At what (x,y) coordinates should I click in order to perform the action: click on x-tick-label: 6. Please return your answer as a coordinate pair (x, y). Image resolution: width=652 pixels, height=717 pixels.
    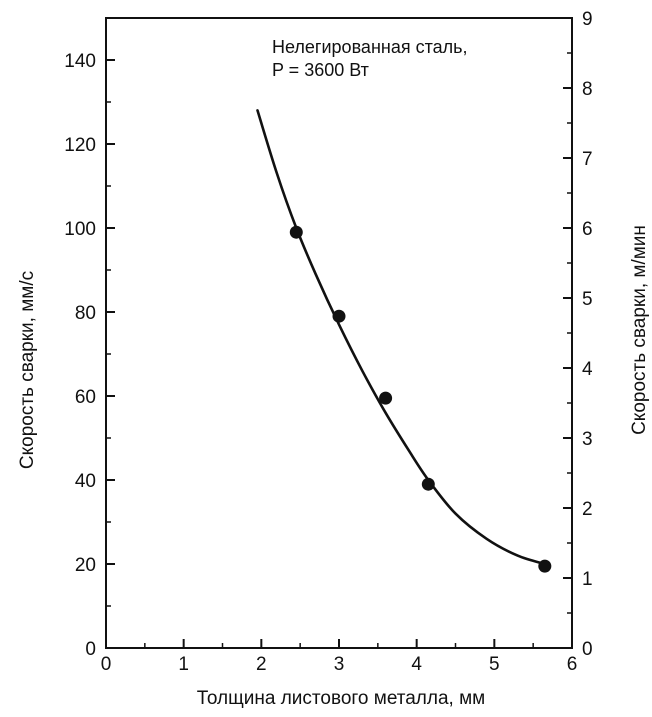
    Looking at the image, I should click on (572, 664).